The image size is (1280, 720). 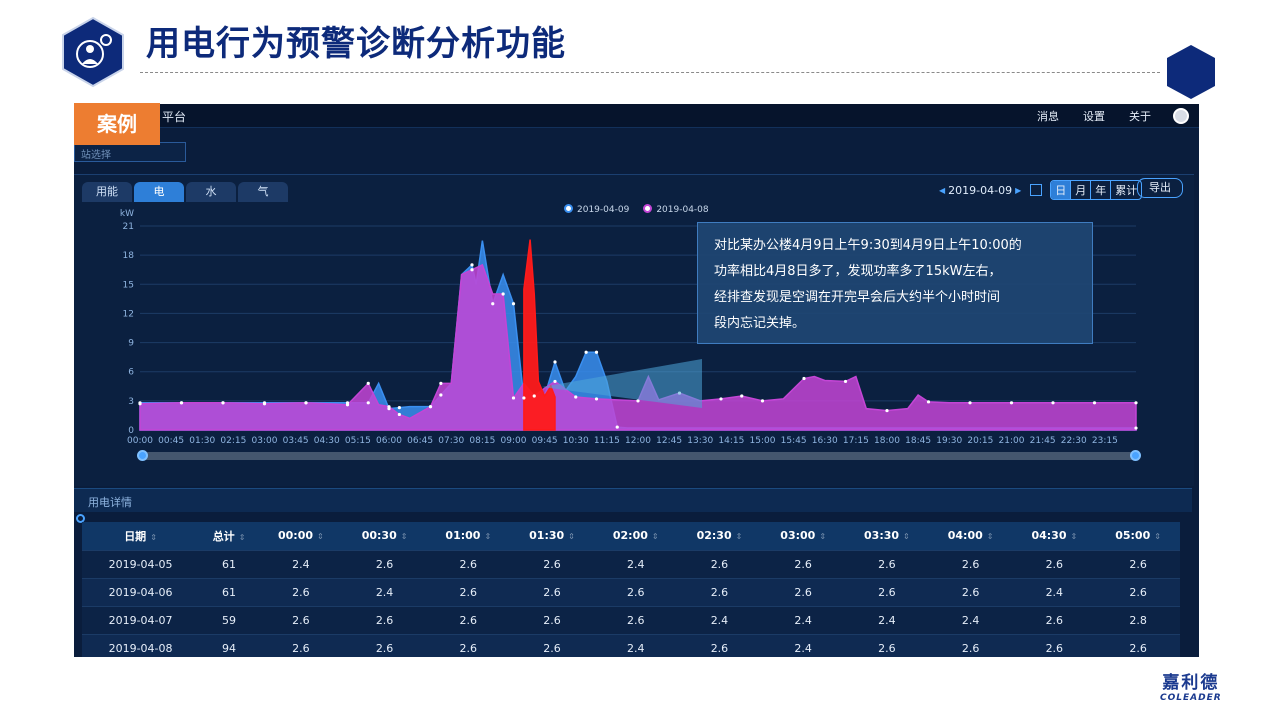 What do you see at coordinates (1140, 116) in the screenshot?
I see `menu-about: 关于` at bounding box center [1140, 116].